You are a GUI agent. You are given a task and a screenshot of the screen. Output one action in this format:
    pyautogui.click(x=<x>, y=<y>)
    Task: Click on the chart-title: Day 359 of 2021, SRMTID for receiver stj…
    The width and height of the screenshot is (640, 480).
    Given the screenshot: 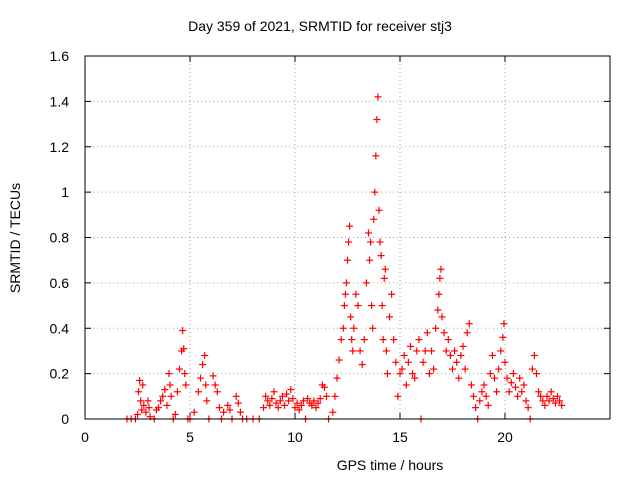 What is the action you would take?
    pyautogui.click(x=320, y=26)
    